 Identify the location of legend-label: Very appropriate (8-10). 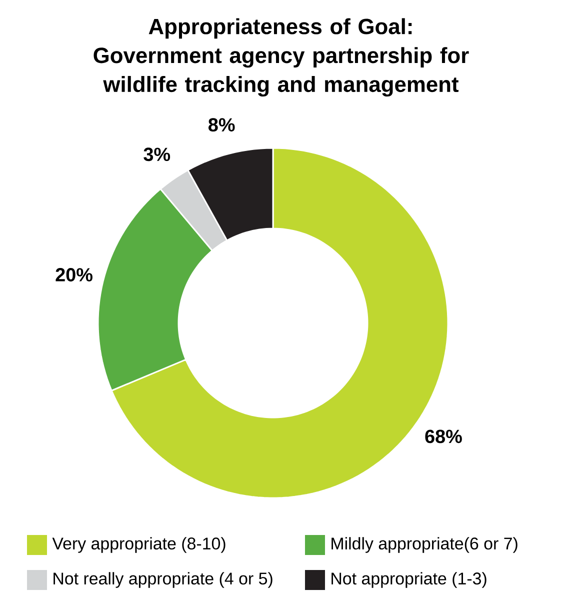
(139, 545).